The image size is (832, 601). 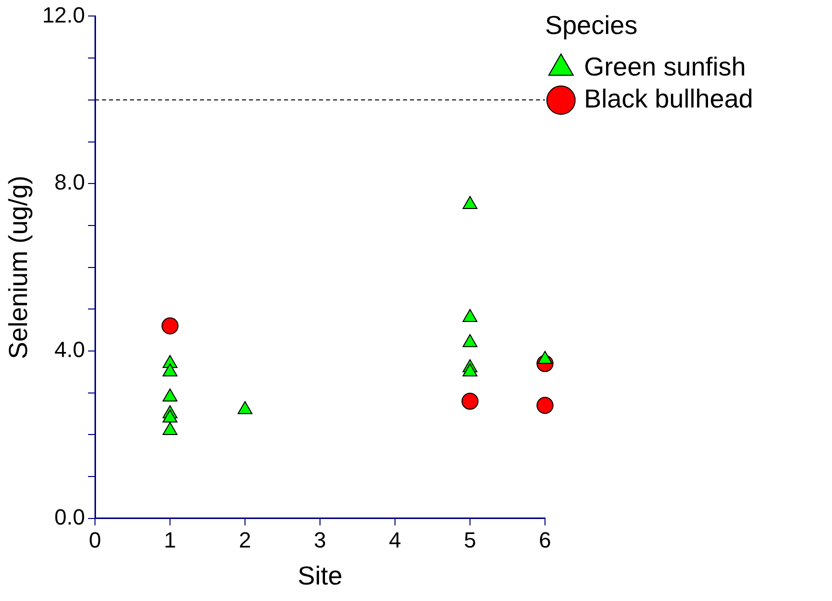 What do you see at coordinates (320, 540) in the screenshot?
I see `x-tick-label: 3` at bounding box center [320, 540].